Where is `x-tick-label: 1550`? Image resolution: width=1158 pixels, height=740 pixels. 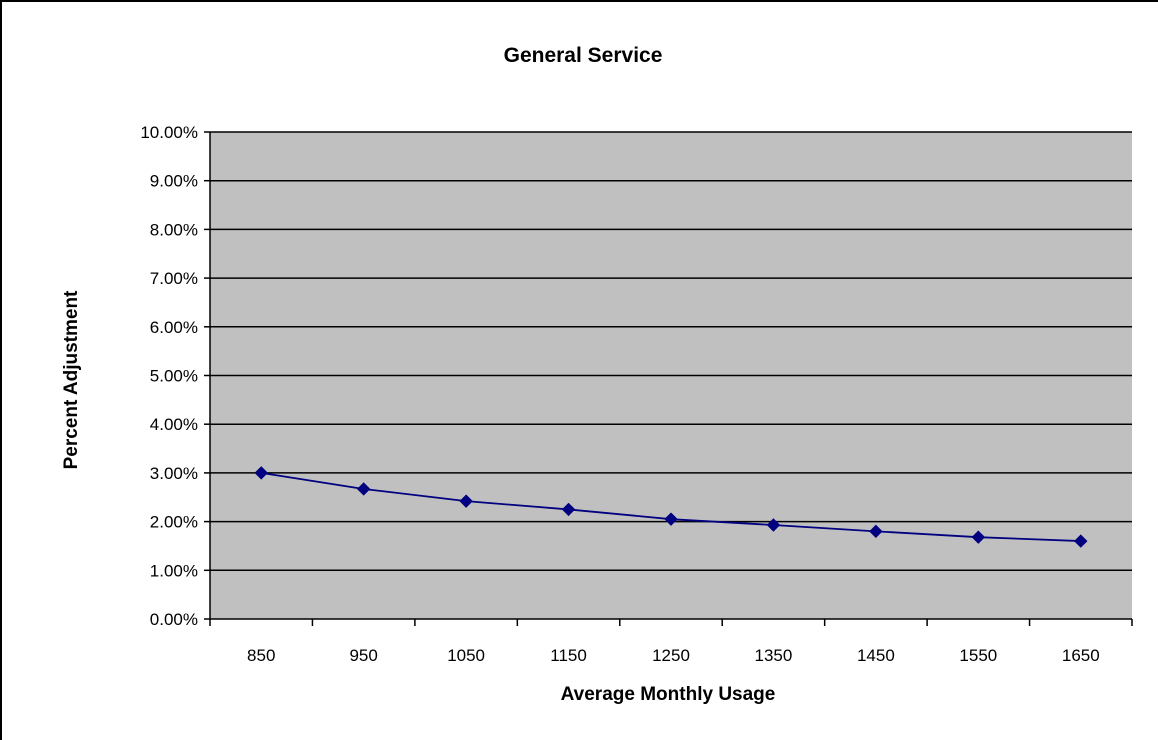
x-tick-label: 1550 is located at coordinates (978, 655).